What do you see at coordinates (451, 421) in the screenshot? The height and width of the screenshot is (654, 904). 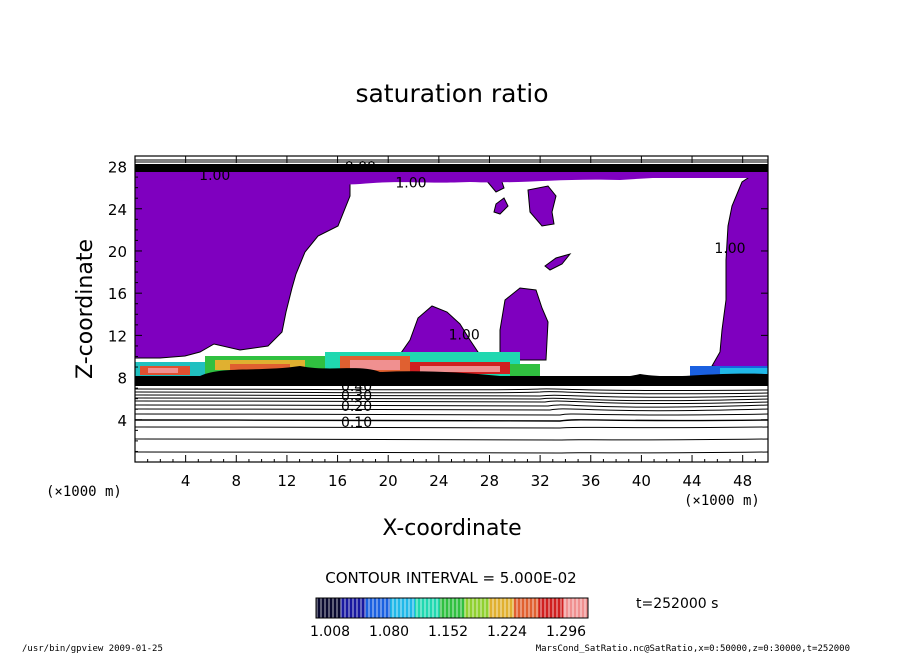 I see `contour-lines-lower` at bounding box center [451, 421].